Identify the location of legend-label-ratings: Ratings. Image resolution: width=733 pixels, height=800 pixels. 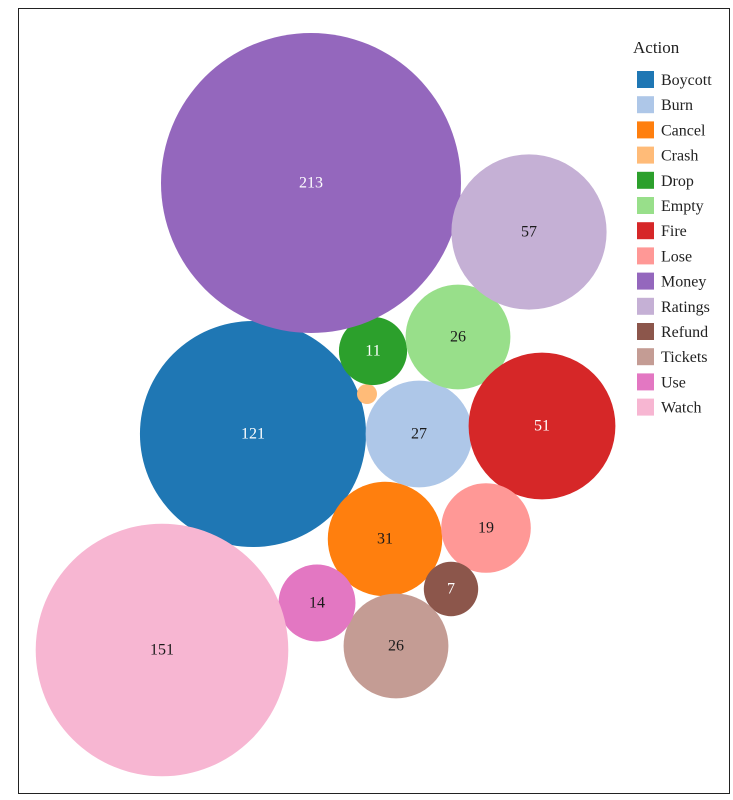
(685, 307).